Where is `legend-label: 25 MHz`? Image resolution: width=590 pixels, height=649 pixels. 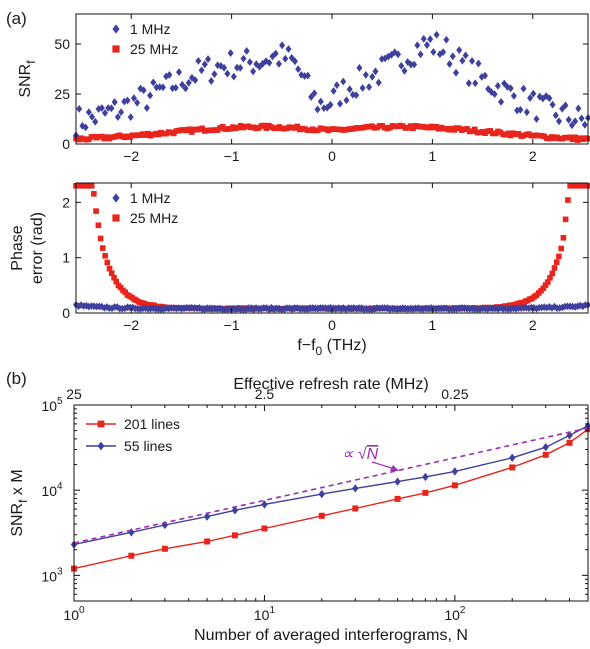 legend-label: 25 MHz is located at coordinates (154, 49).